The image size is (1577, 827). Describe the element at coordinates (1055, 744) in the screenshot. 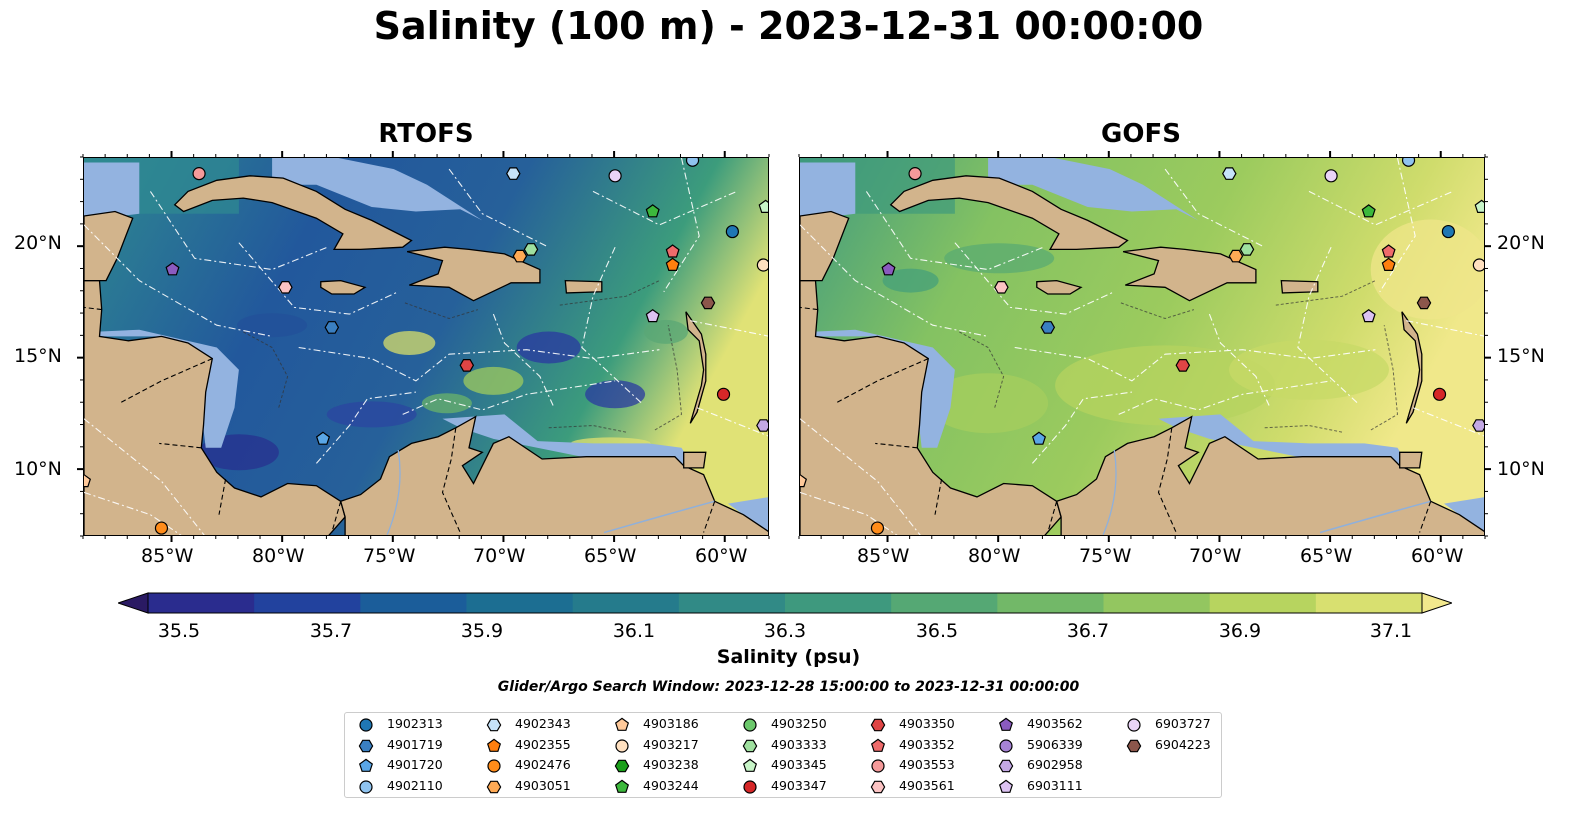

I see `legend-label: 5906339` at that location.